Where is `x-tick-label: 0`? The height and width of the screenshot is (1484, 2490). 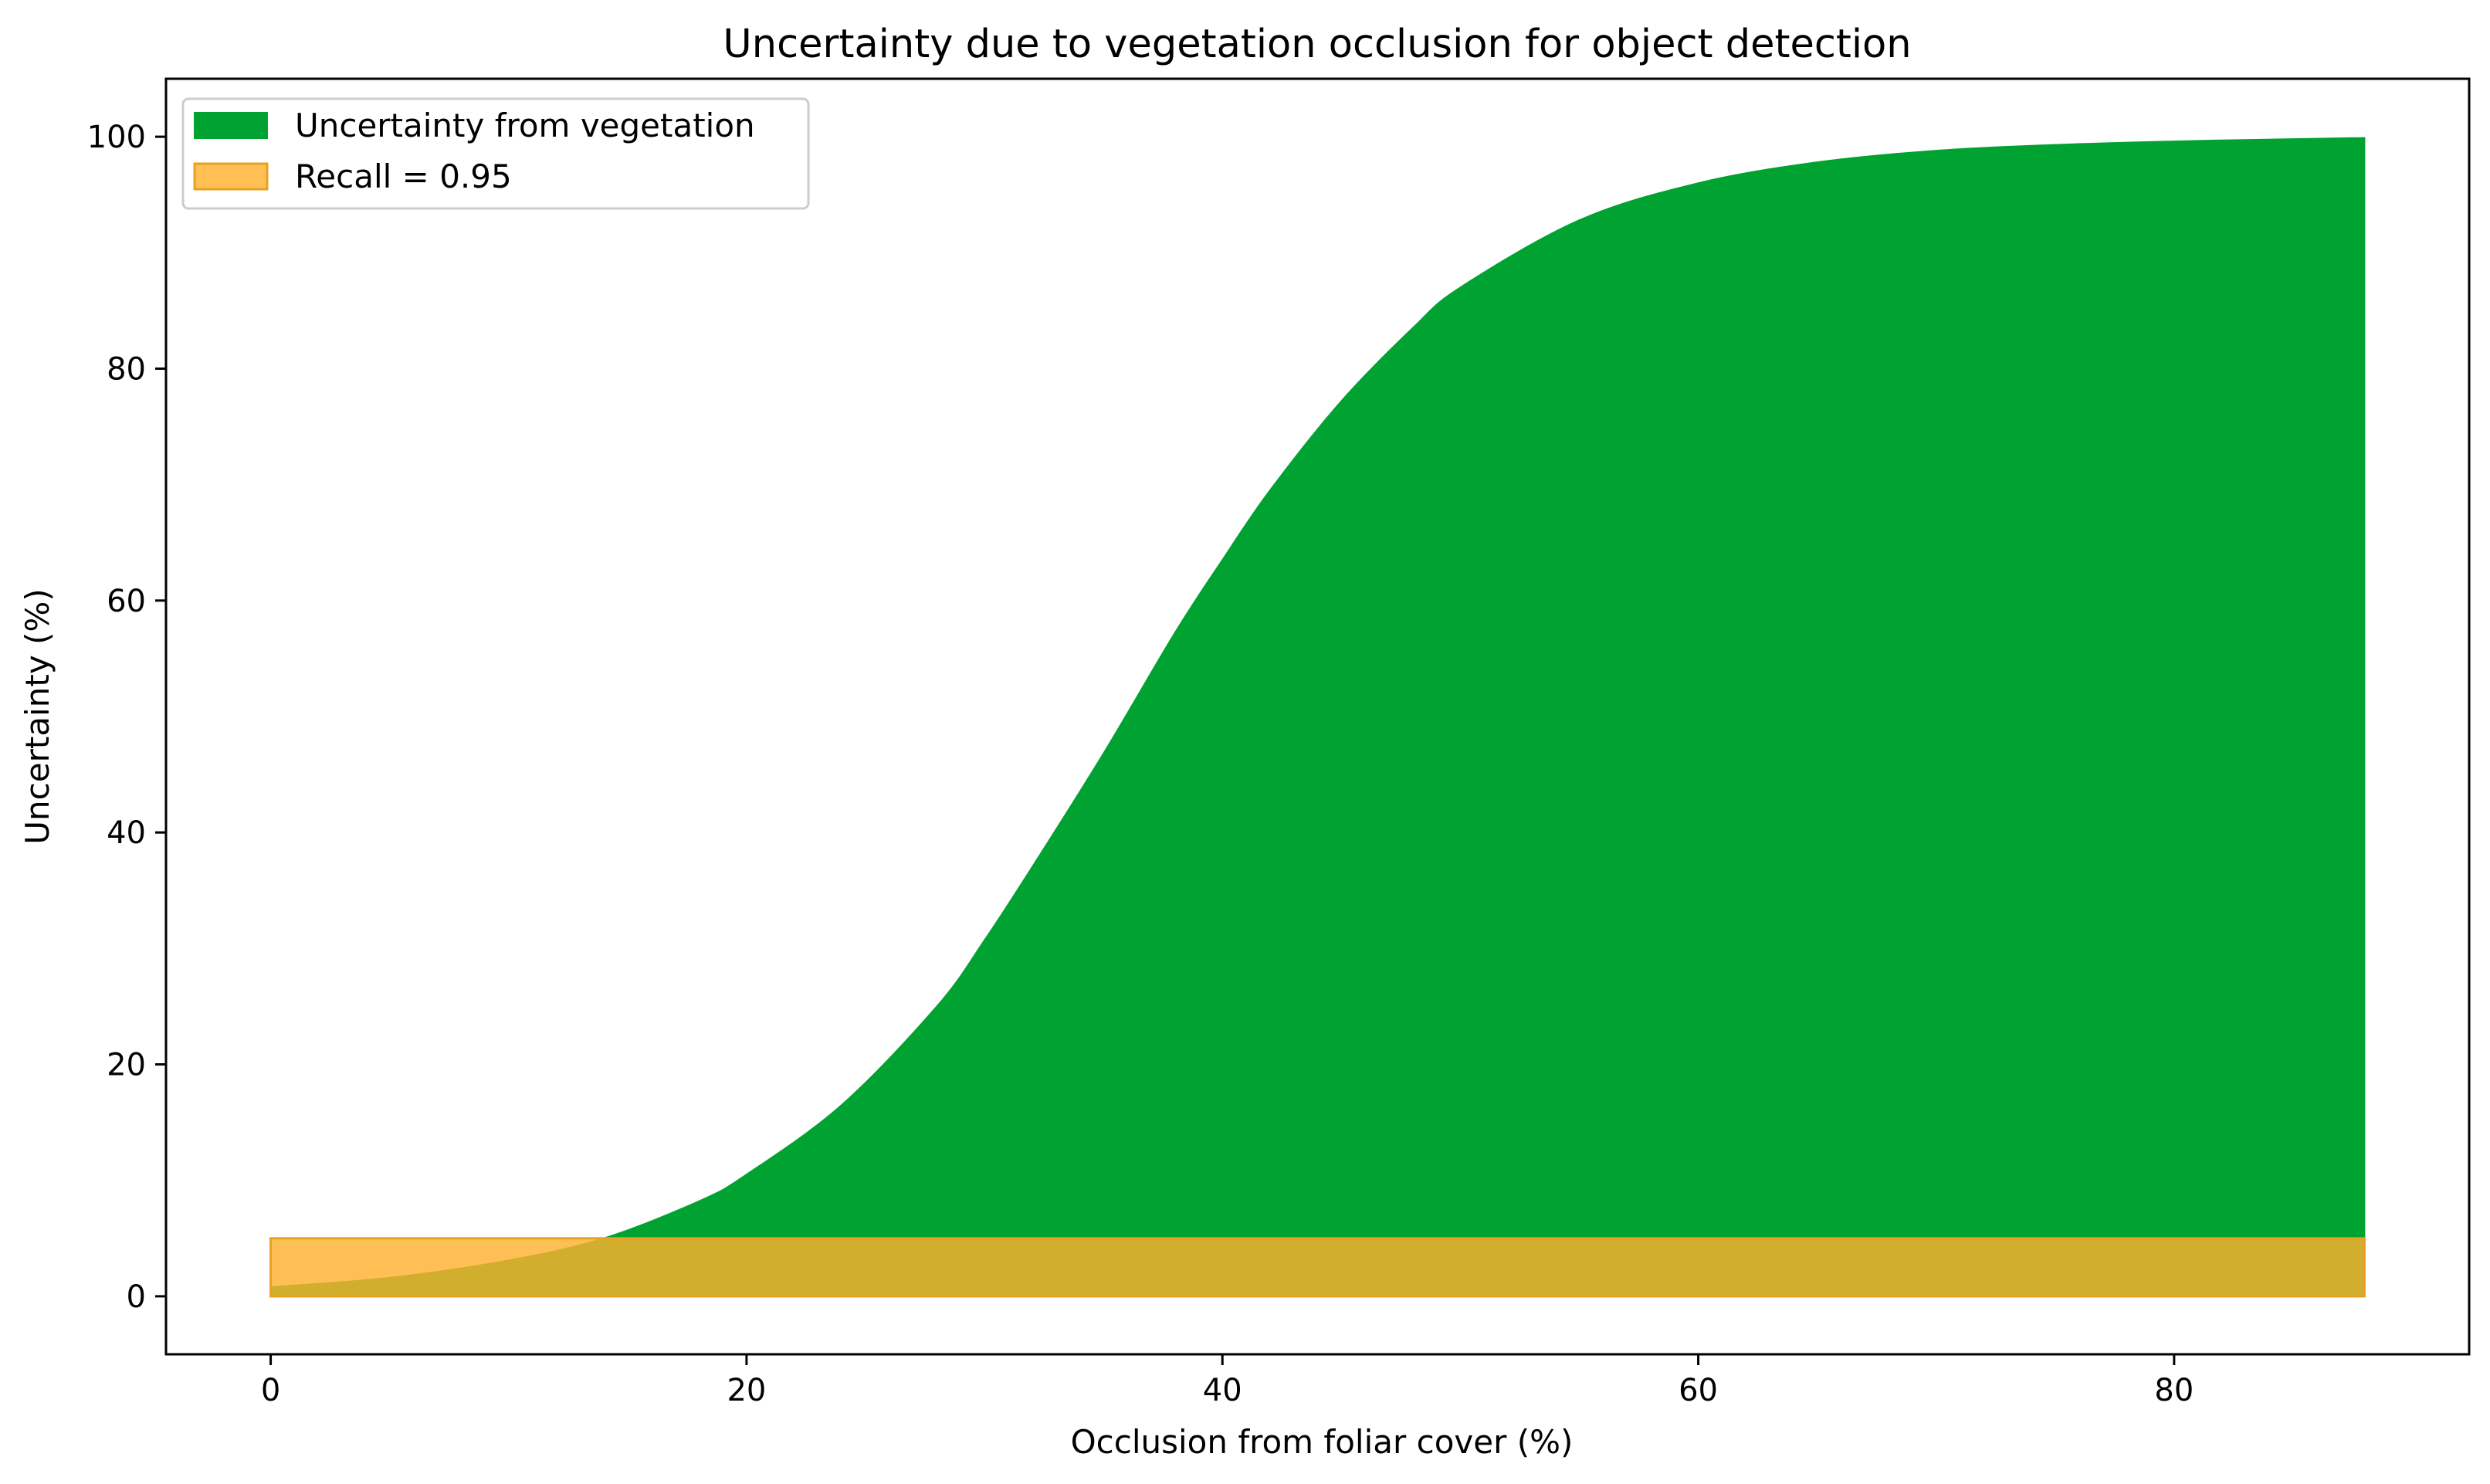 x-tick-label: 0 is located at coordinates (270, 1390).